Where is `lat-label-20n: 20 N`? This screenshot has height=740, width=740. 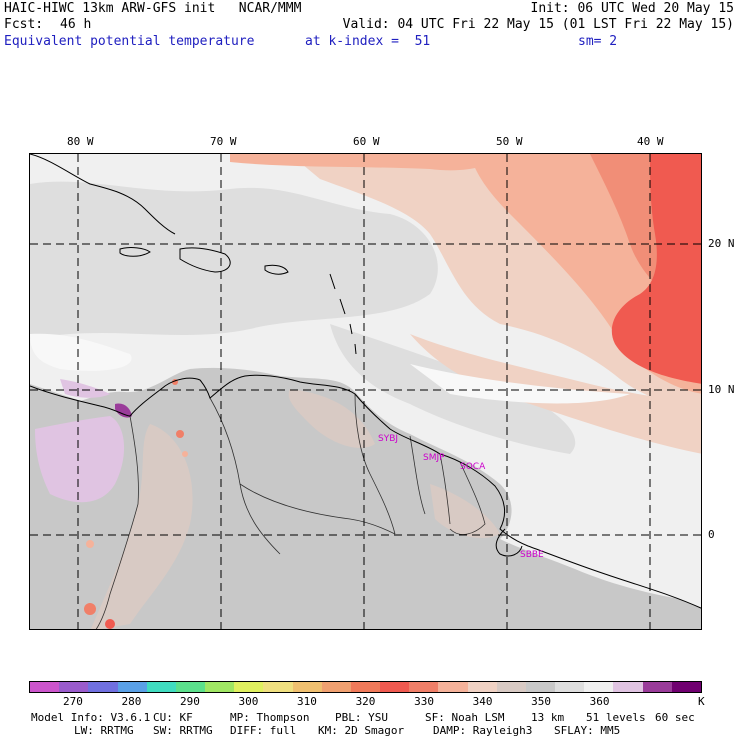 lat-label-20n: 20 N is located at coordinates (721, 243).